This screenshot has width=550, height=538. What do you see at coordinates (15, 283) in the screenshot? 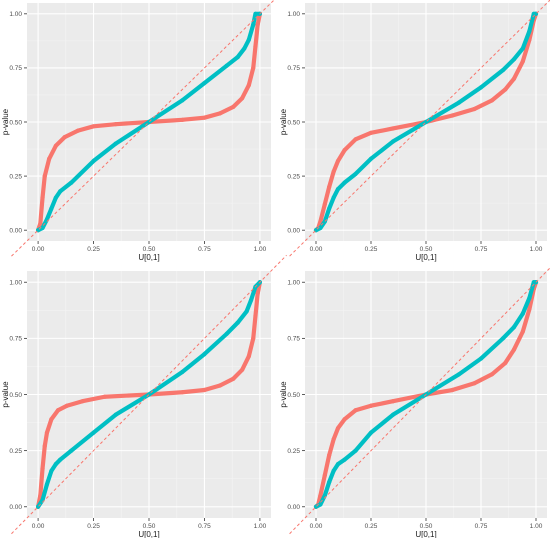
I see `y-tick-label: 1.00` at bounding box center [15, 283].